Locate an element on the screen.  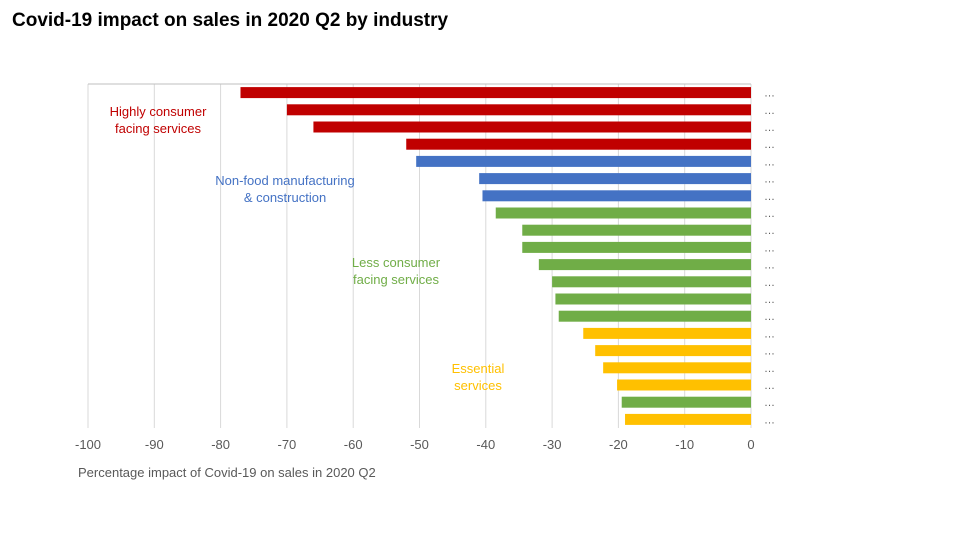
x-tick-label: -60 is located at coordinates (353, 444).